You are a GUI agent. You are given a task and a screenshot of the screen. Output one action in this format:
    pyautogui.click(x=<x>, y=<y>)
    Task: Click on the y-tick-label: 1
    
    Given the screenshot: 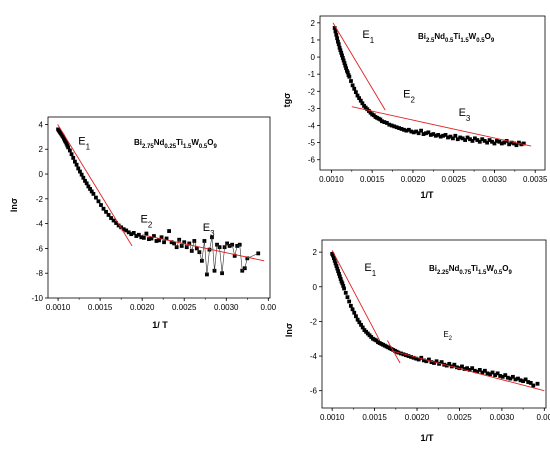 What is the action you would take?
    pyautogui.click(x=313, y=40)
    